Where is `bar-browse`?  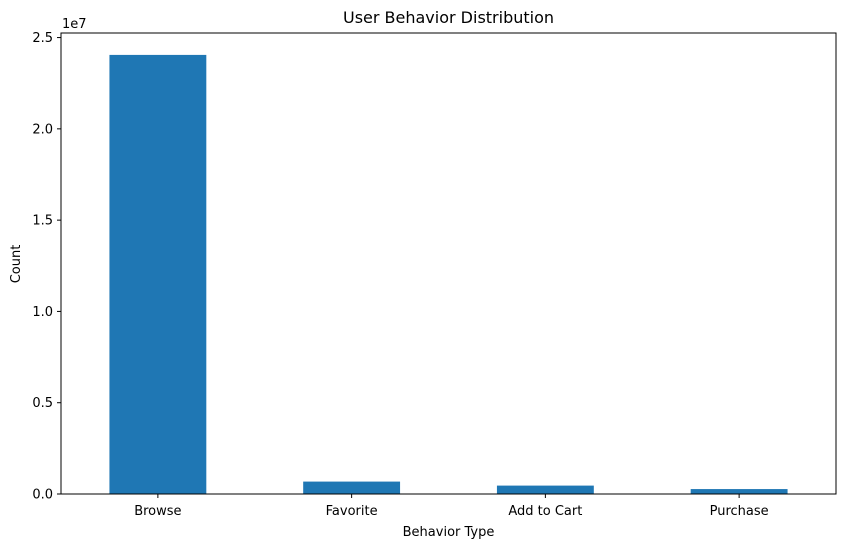
bar-browse is located at coordinates (158, 274).